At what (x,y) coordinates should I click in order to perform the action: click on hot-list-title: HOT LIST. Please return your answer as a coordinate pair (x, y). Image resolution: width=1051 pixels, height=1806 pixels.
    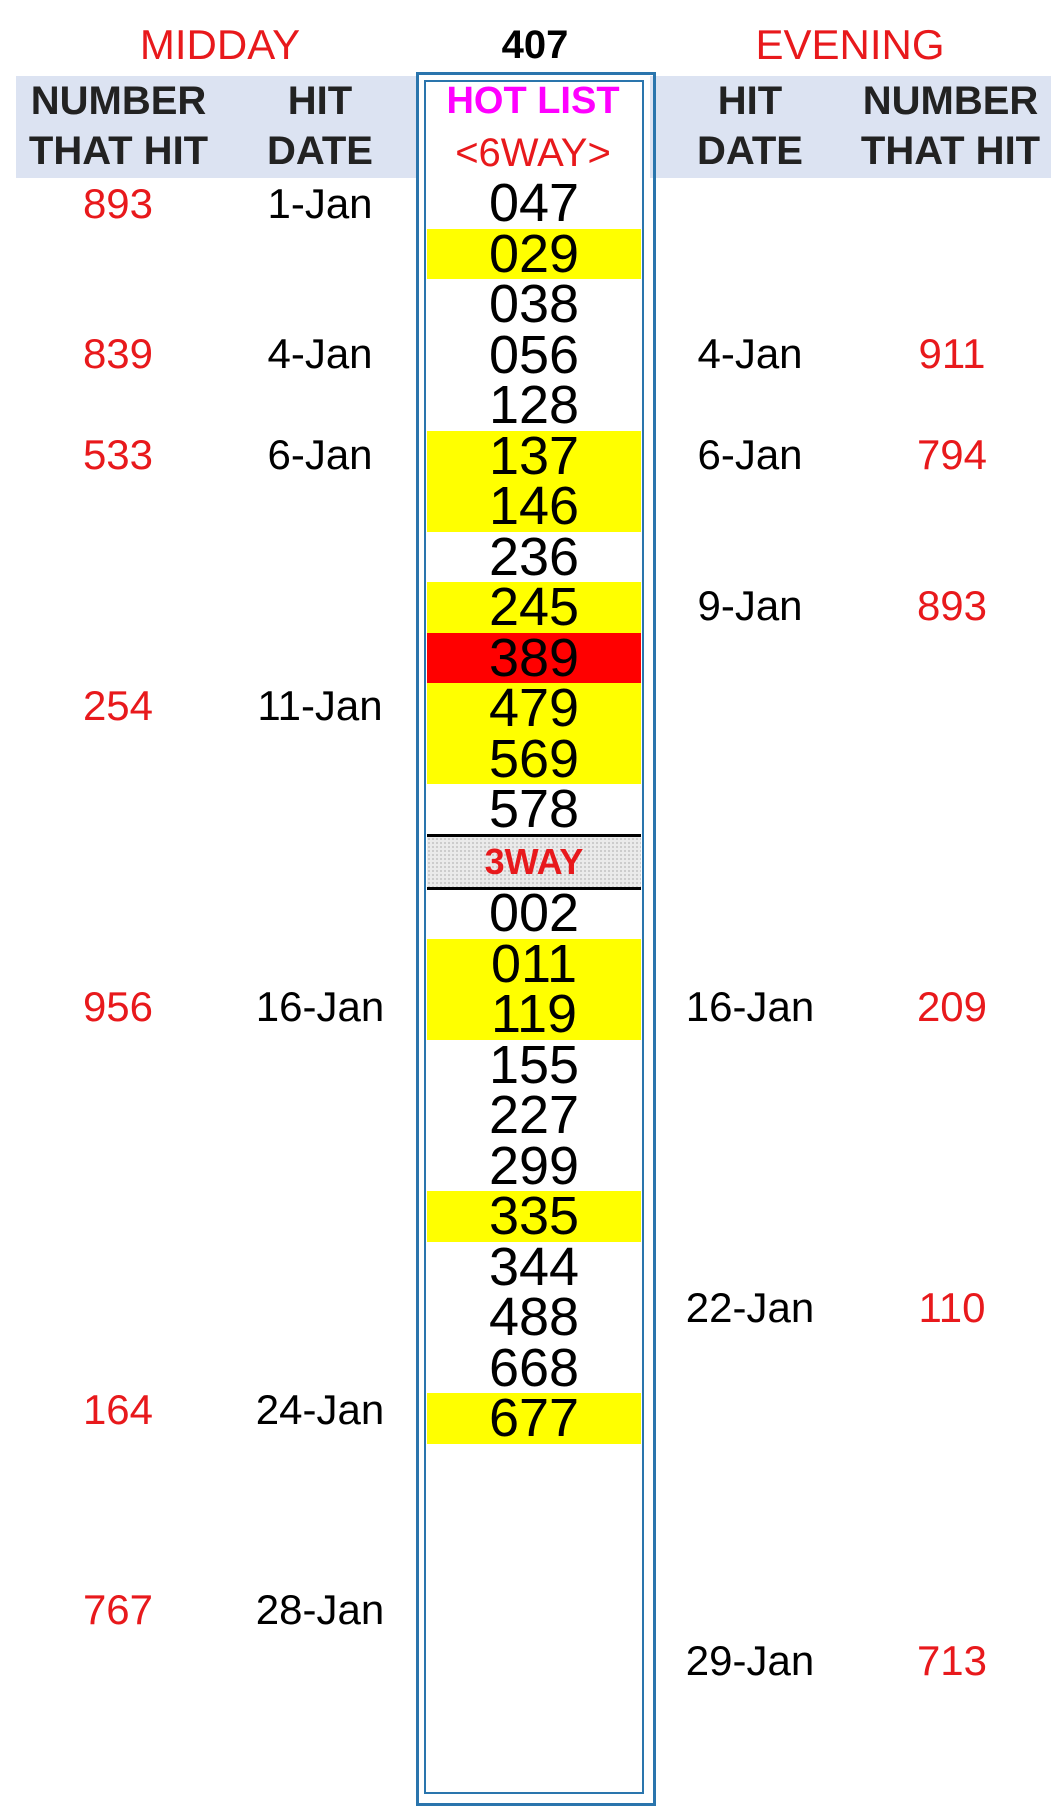
    Looking at the image, I should click on (533, 101).